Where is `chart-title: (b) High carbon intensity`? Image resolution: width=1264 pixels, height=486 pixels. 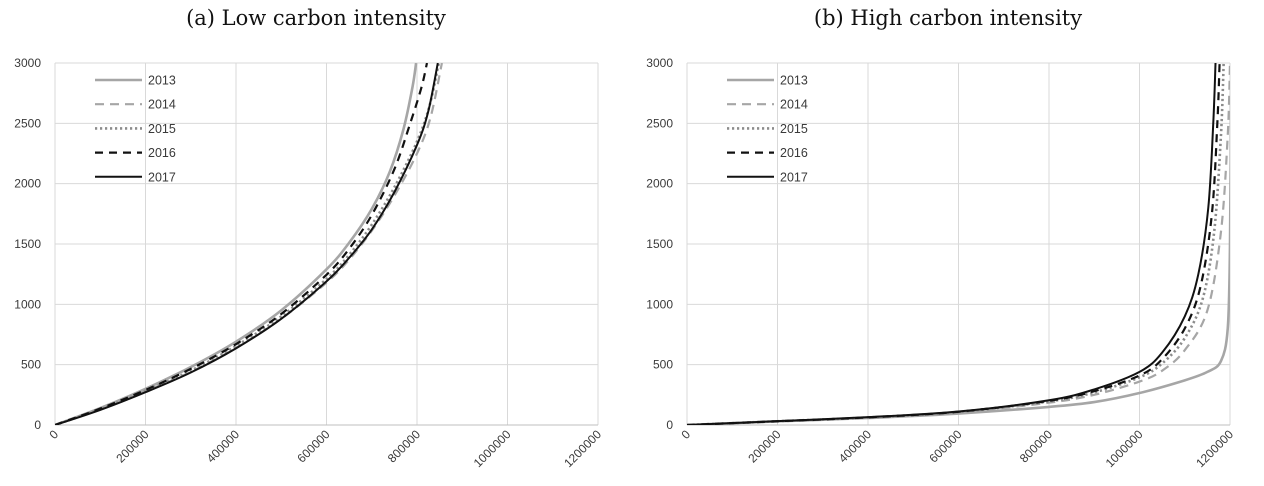
chart-title: (b) High carbon intensity is located at coordinates (948, 18).